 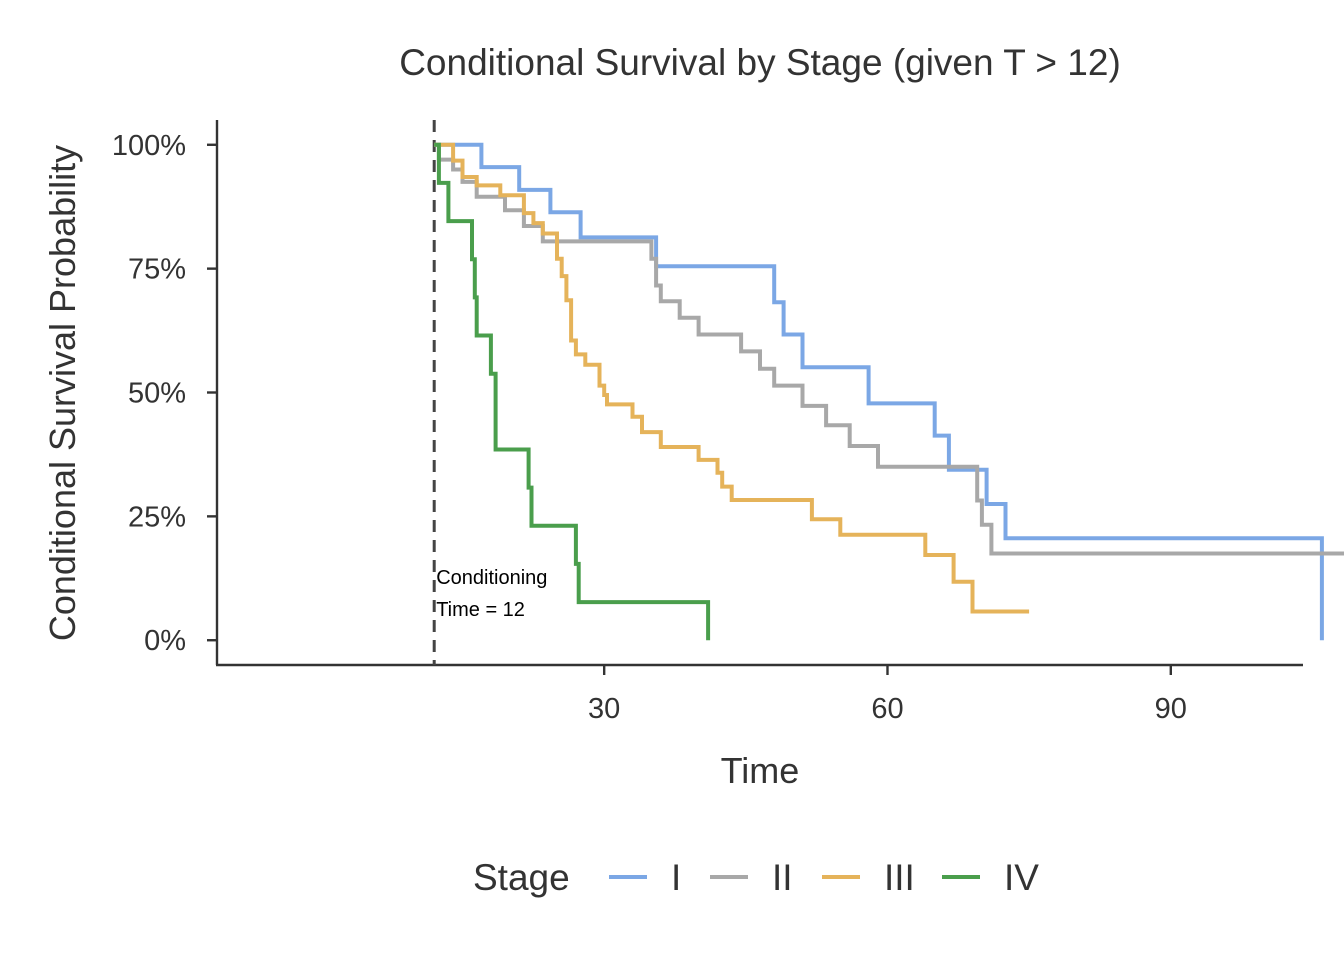 I want to click on y-tick-label: 0%, so click(x=165, y=641).